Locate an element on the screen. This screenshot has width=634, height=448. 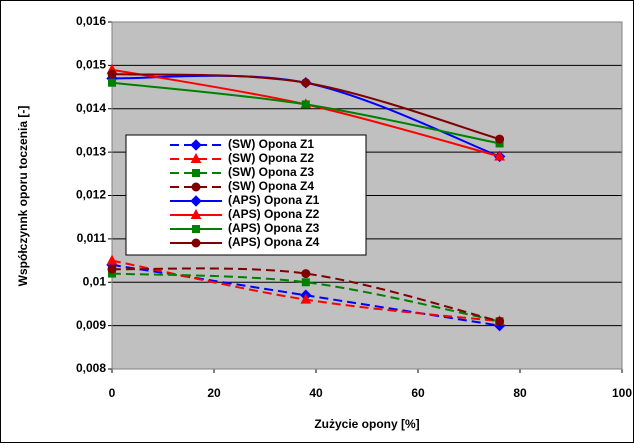
y-tick-label: 0,008 is located at coordinates (91, 368).